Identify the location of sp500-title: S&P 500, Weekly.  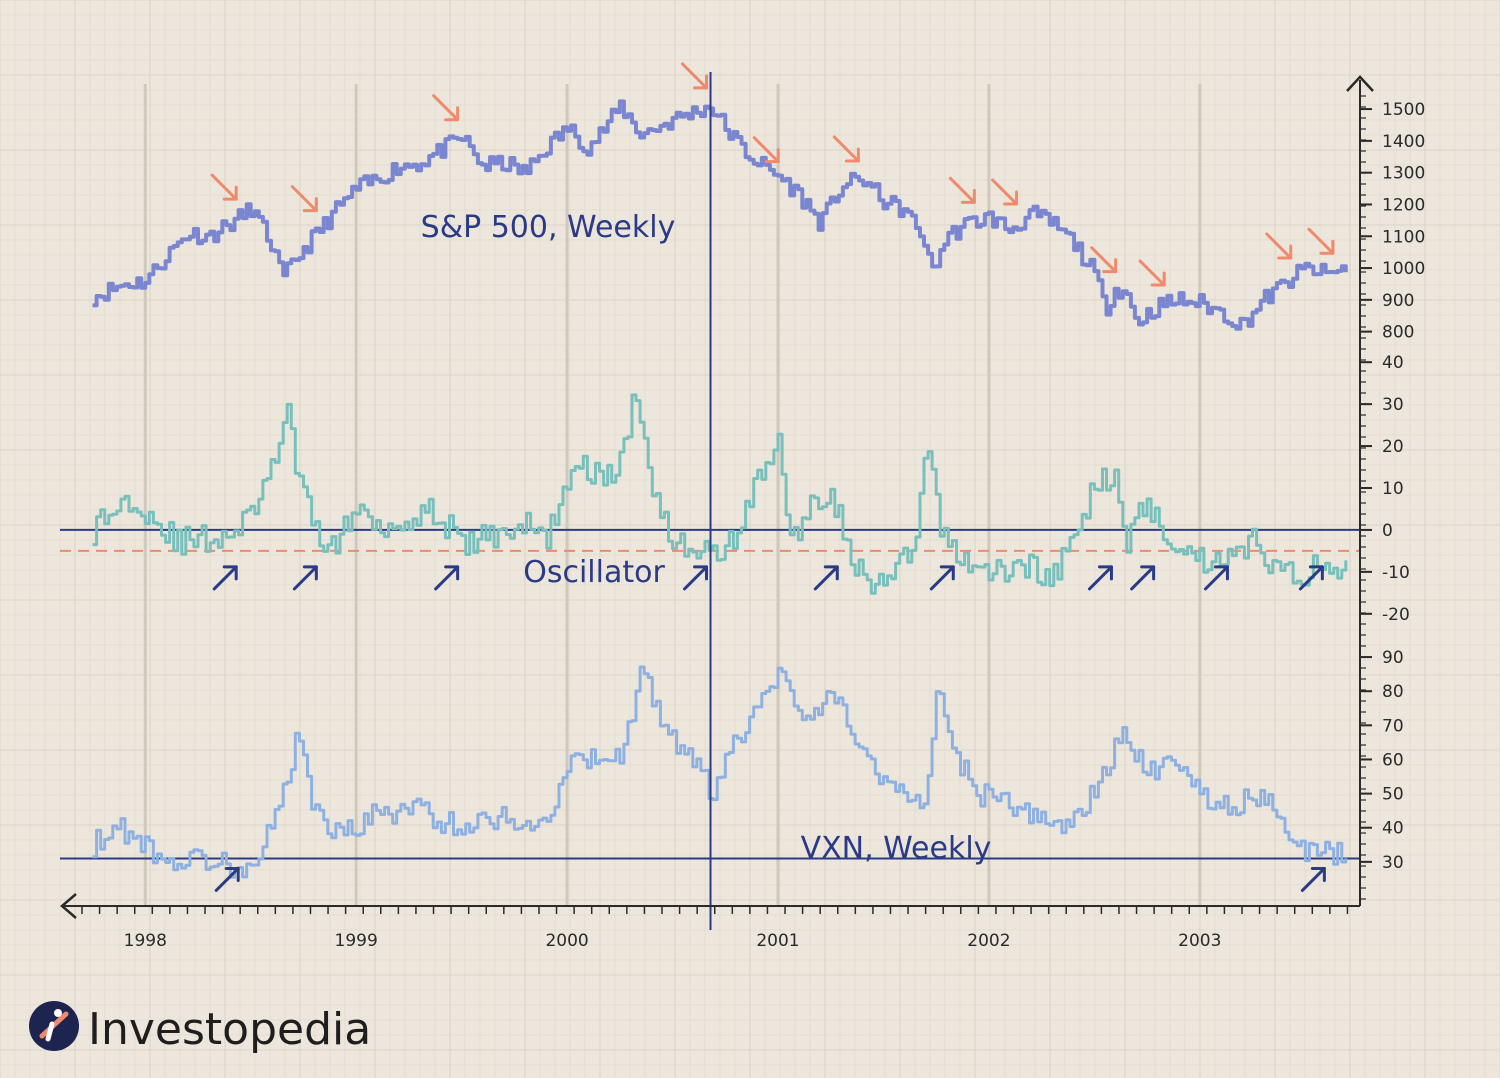
(548, 227).